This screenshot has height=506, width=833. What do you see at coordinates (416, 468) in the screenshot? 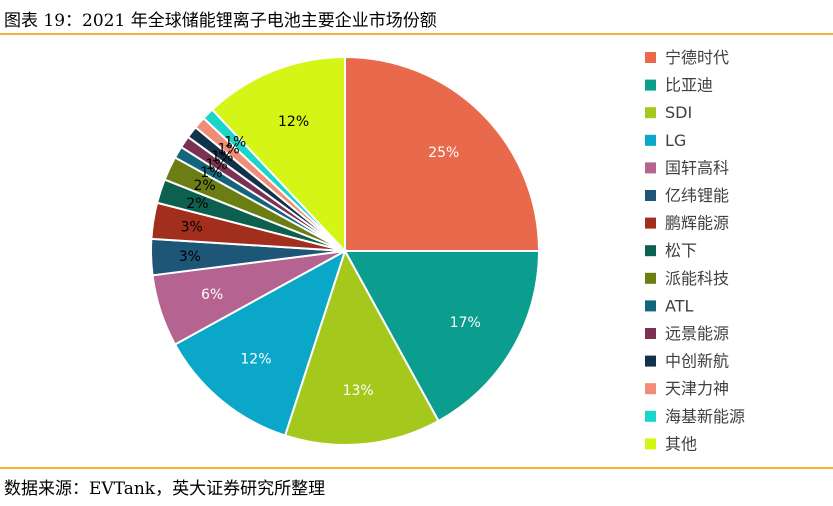
I see `source-divider` at bounding box center [416, 468].